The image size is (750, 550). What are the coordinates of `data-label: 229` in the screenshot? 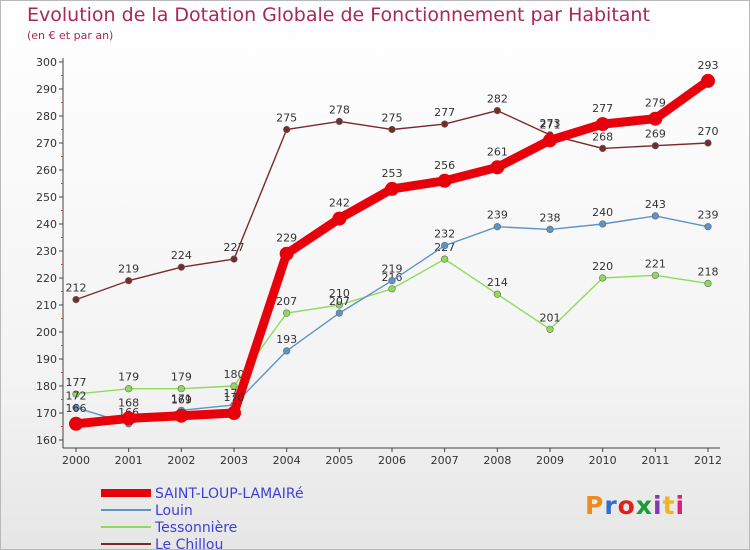 It's located at (286, 238).